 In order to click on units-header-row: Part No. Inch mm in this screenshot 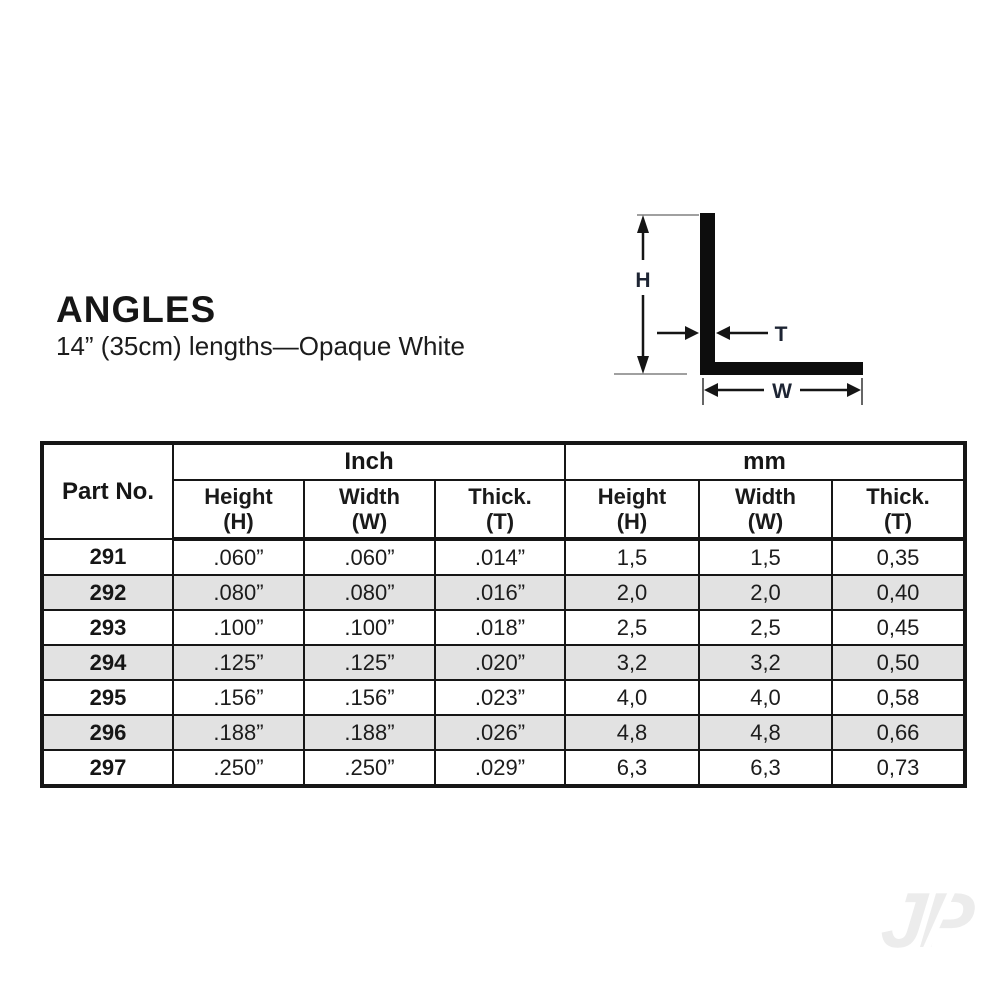, I will do `click(504, 491)`.